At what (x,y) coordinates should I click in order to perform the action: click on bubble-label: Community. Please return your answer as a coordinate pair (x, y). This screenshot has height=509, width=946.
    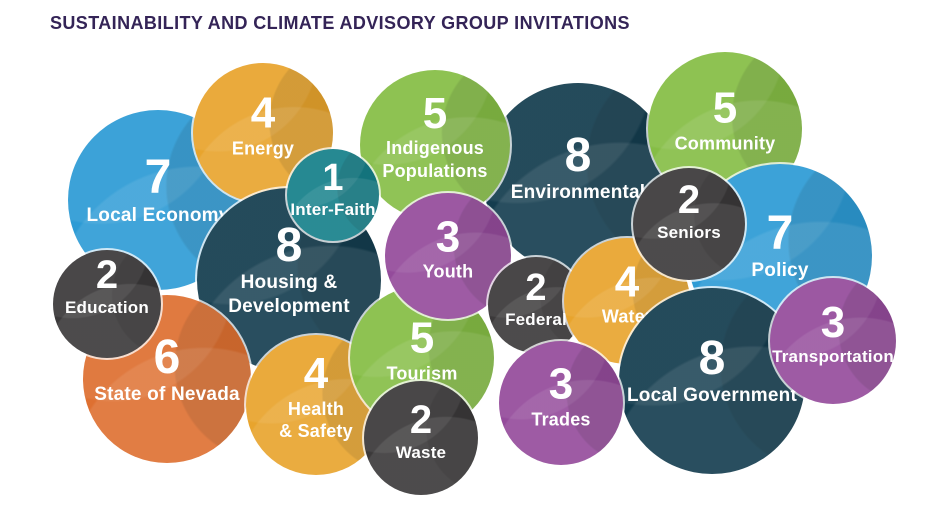
    Looking at the image, I should click on (725, 143).